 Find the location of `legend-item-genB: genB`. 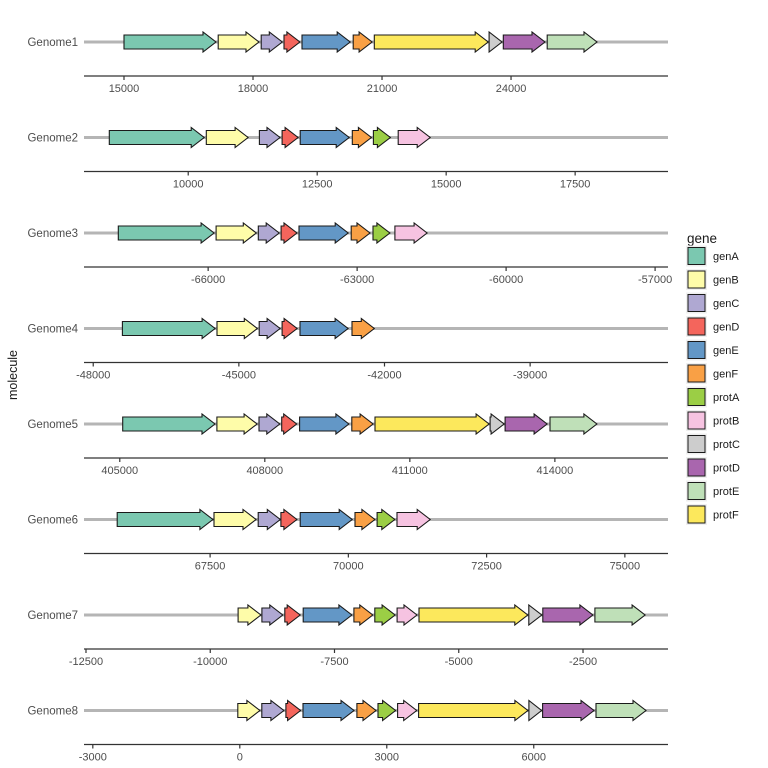

legend-item-genB: genB is located at coordinates (712, 279).